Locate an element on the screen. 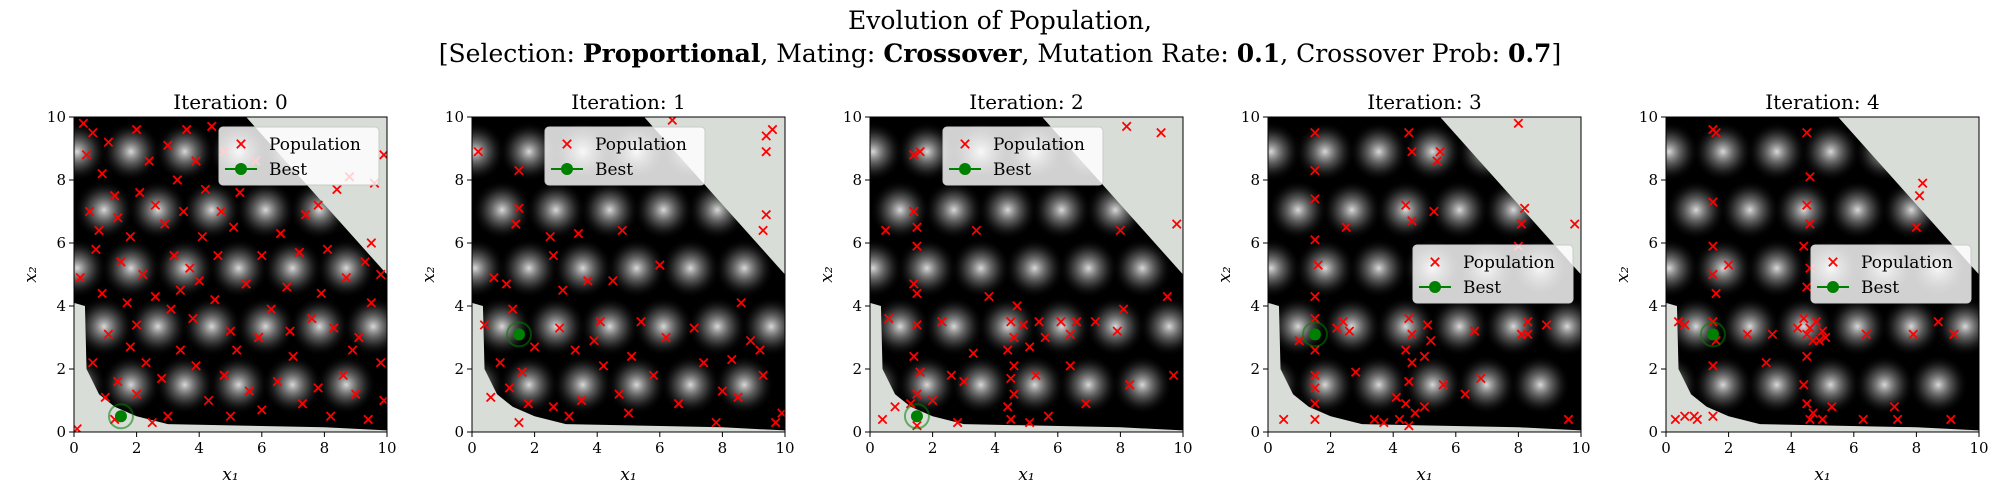 The width and height of the screenshot is (2000, 500). y-tick-label: 6 is located at coordinates (61, 243).